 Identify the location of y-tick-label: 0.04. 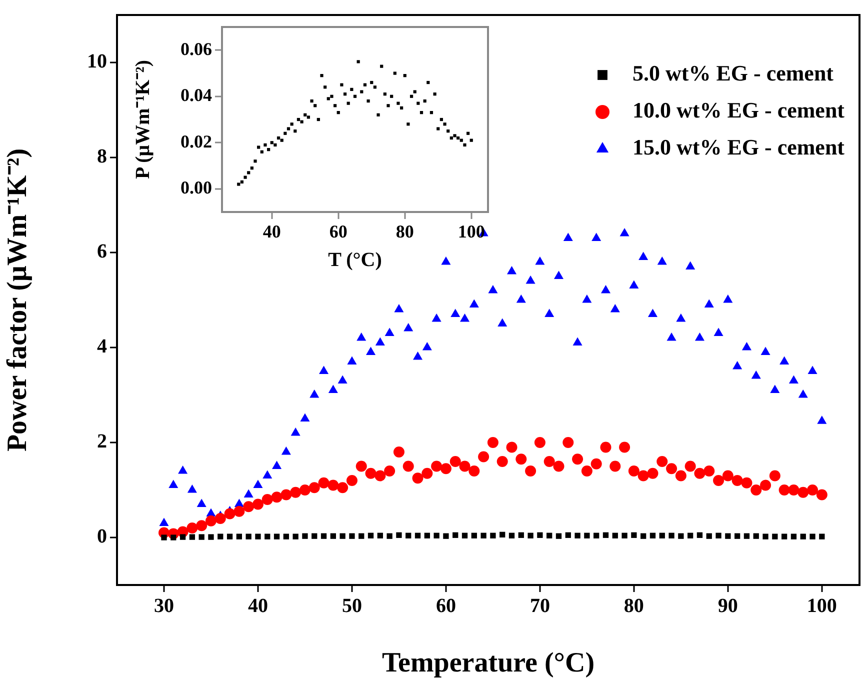
(196, 95).